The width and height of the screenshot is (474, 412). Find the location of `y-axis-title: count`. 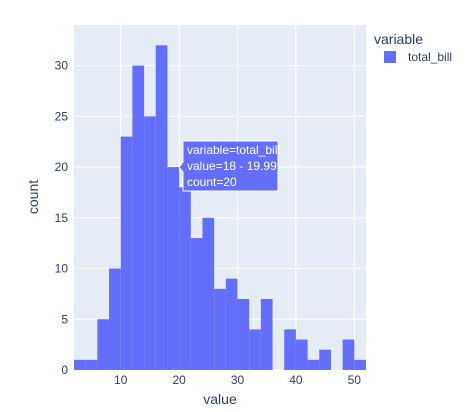

y-axis-title: count is located at coordinates (33, 197).